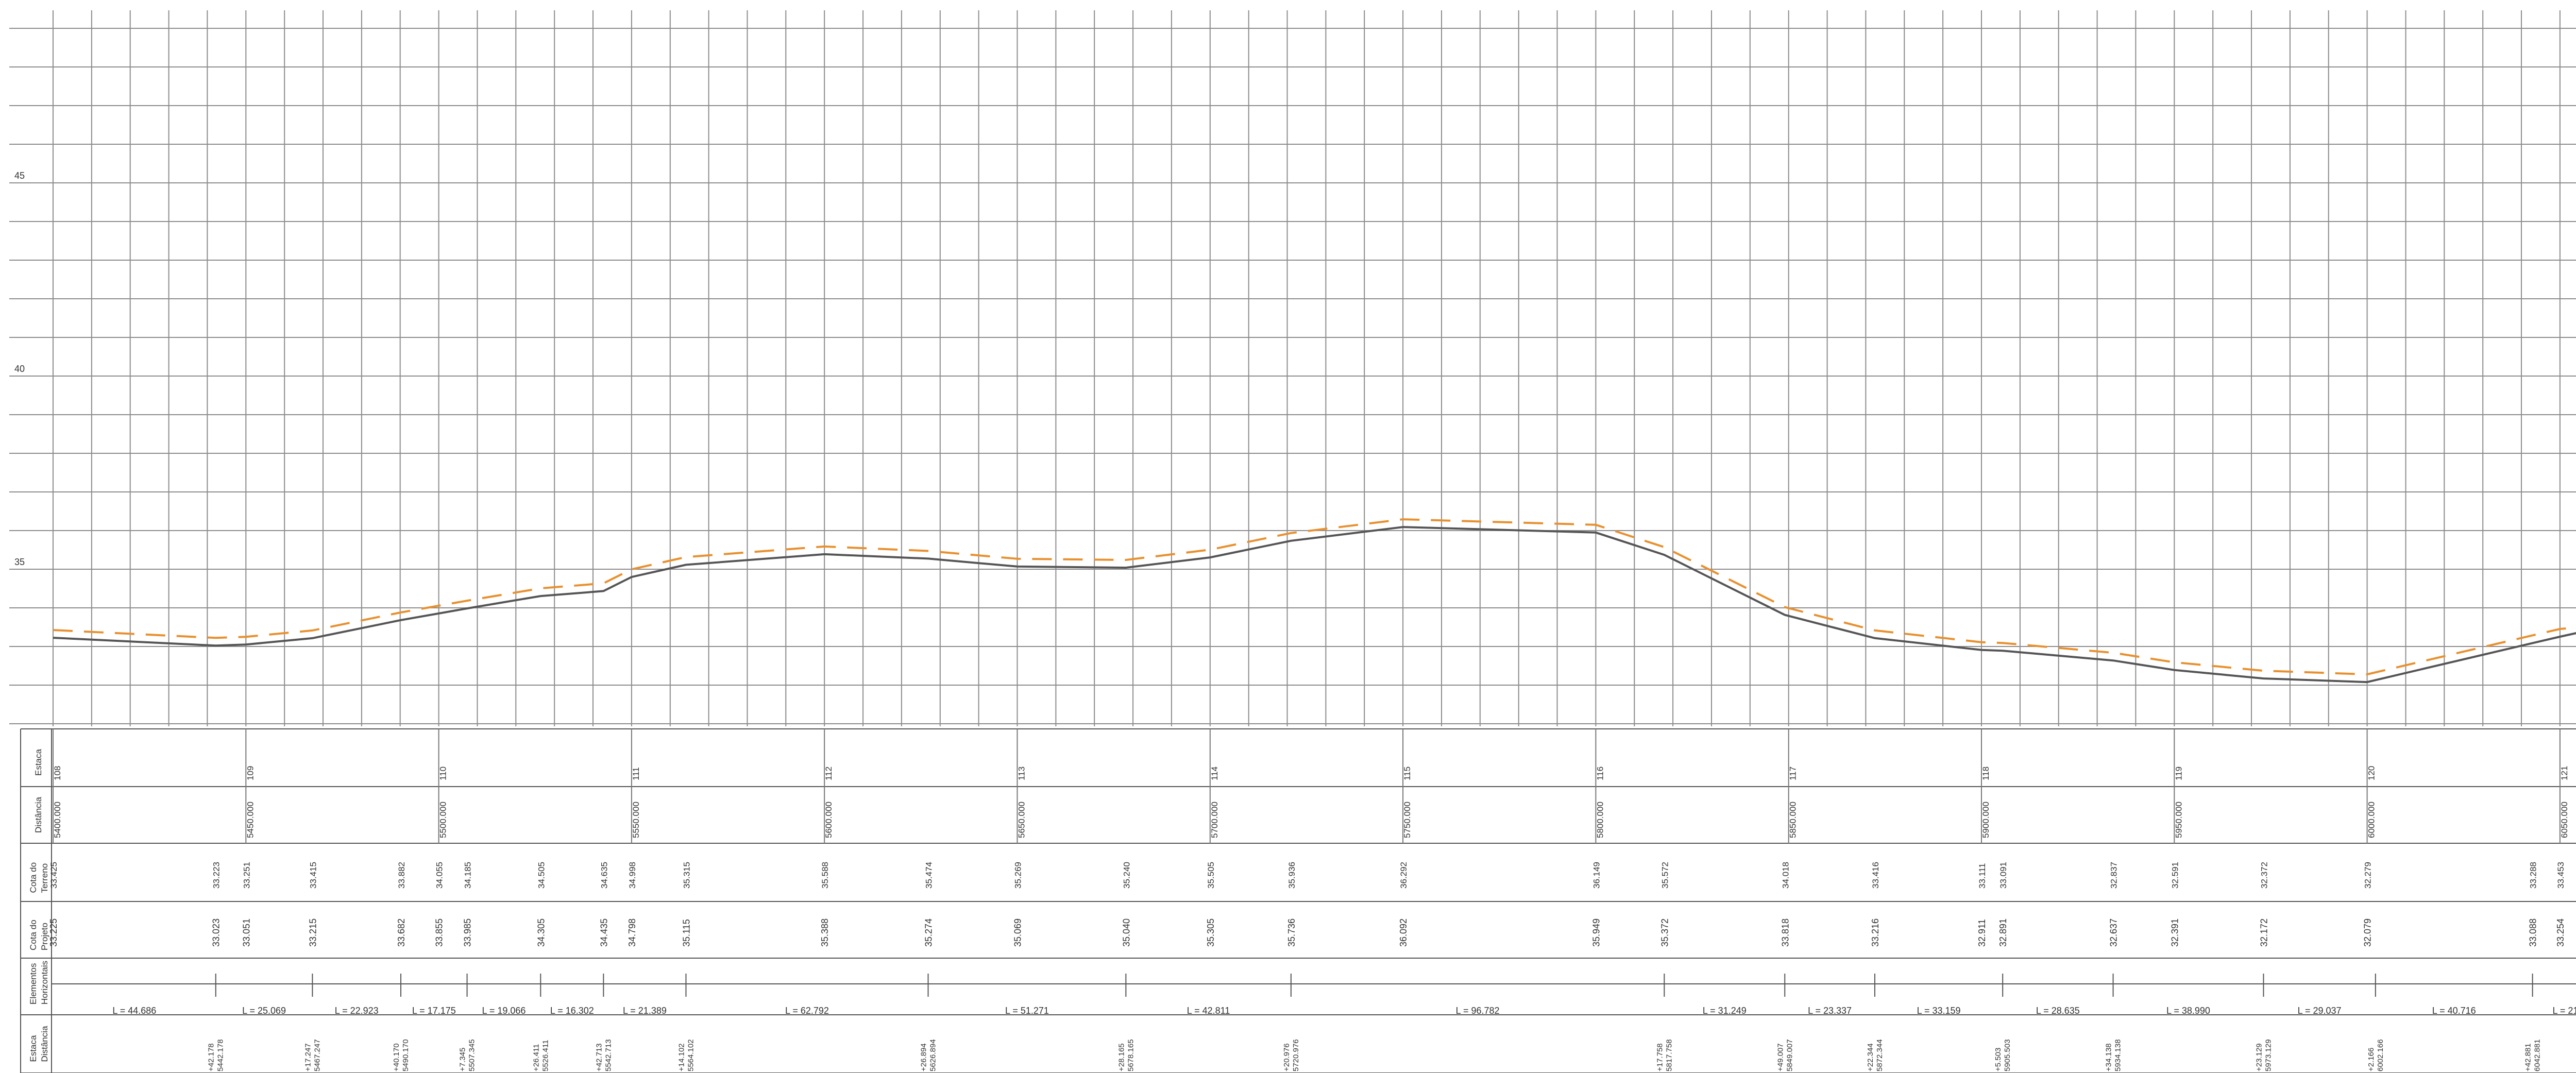 This screenshot has height=1073, width=2576. What do you see at coordinates (681, 1057) in the screenshot?
I see `pi-offset: +14.102` at bounding box center [681, 1057].